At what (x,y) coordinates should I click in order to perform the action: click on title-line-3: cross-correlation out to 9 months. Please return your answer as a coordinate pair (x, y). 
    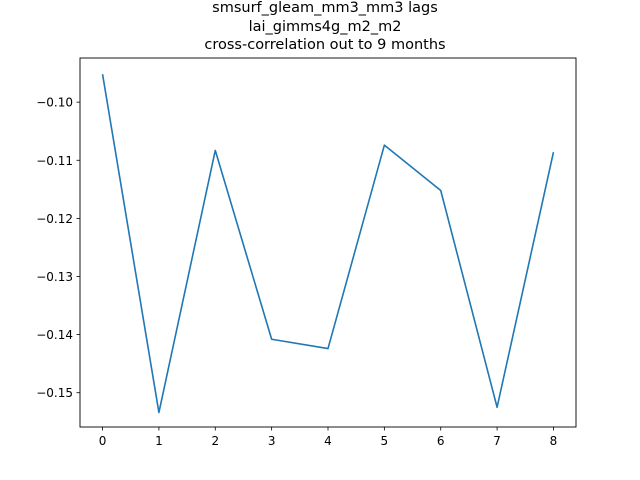
    Looking at the image, I should click on (324, 45).